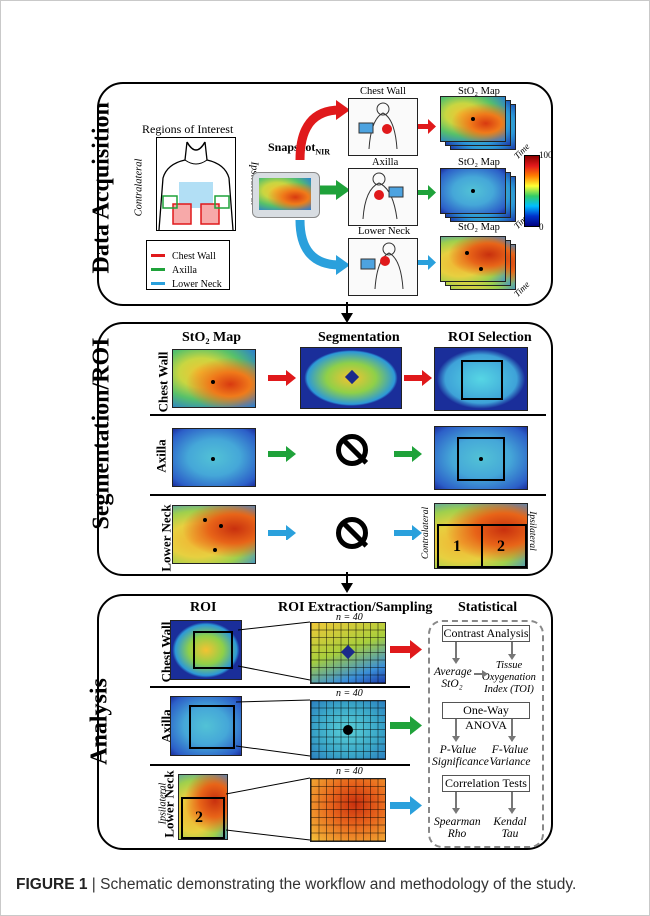  I want to click on seg-arrows, so click(350, 455).